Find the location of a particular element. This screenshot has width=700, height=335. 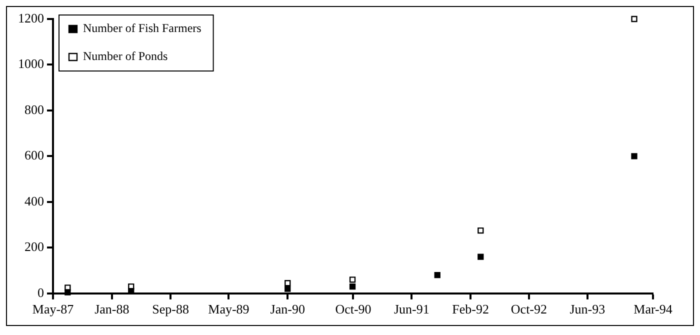

y-tick-label: 600 is located at coordinates (34, 155).